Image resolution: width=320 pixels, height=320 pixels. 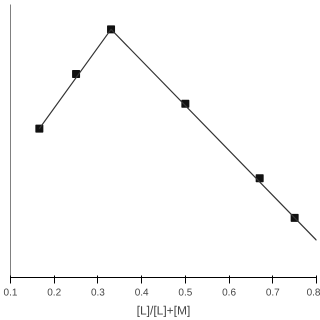 I want to click on x-tick-label: 0.2, so click(x=54, y=293).